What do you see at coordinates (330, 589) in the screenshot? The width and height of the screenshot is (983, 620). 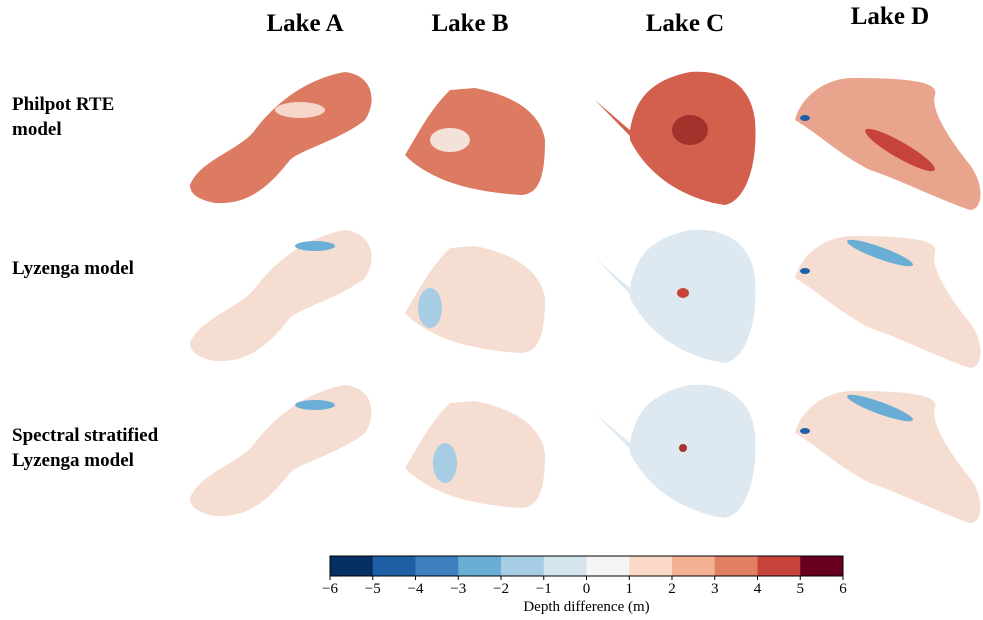 I see `tick-label: −6` at bounding box center [330, 589].